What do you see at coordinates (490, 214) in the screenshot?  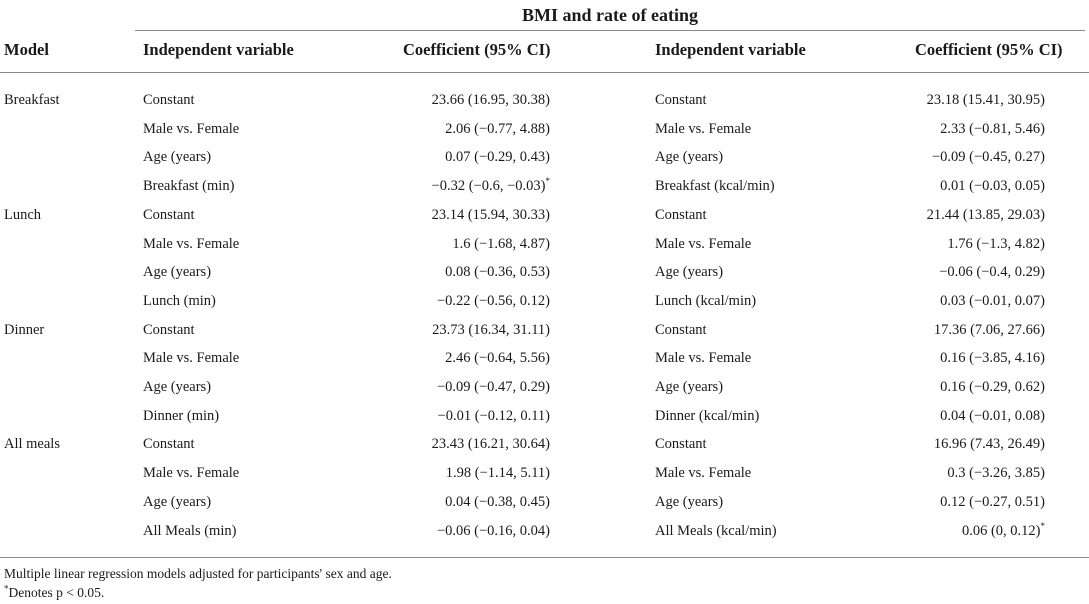 I see `coefficient-1: 23.14 (15.94, 30.33)` at bounding box center [490, 214].